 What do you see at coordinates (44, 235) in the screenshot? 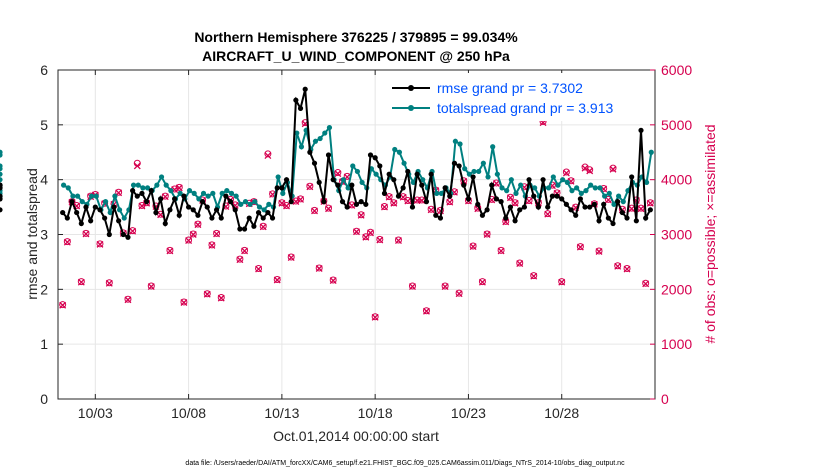
I see `y-left-tick-label: 3` at bounding box center [44, 235].